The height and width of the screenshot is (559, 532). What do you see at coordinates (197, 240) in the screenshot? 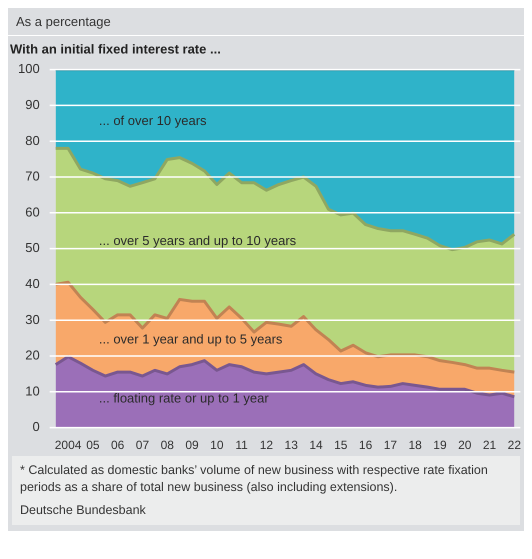
I see `series-label: ... over 5 years and up to 10 years` at bounding box center [197, 240].